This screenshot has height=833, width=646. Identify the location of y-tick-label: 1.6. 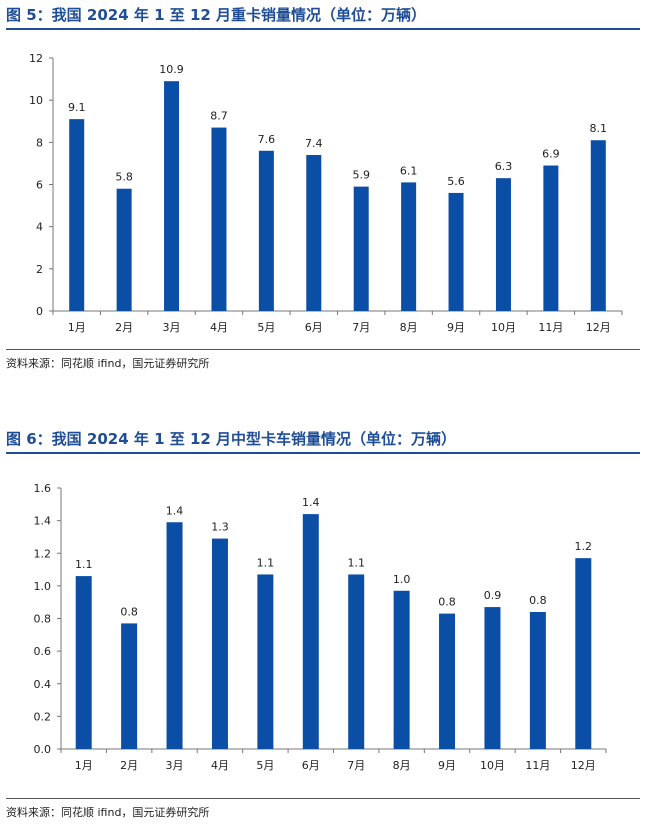
(43, 488).